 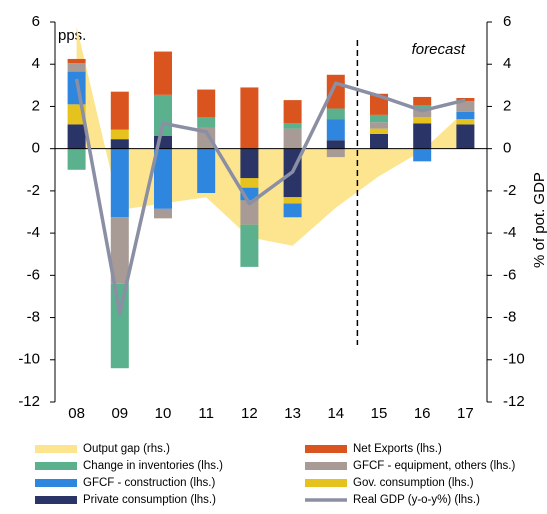 I want to click on y-tick-label: -8, so click(x=33, y=317).